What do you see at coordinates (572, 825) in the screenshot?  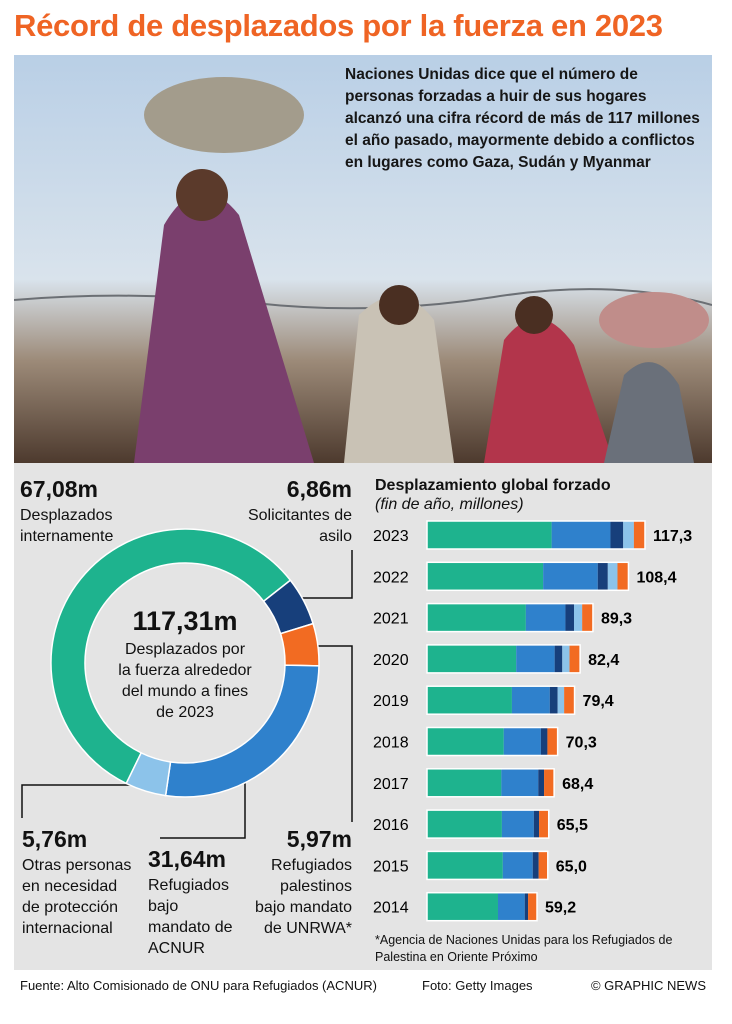 I see `total-label: 65,5` at bounding box center [572, 825].